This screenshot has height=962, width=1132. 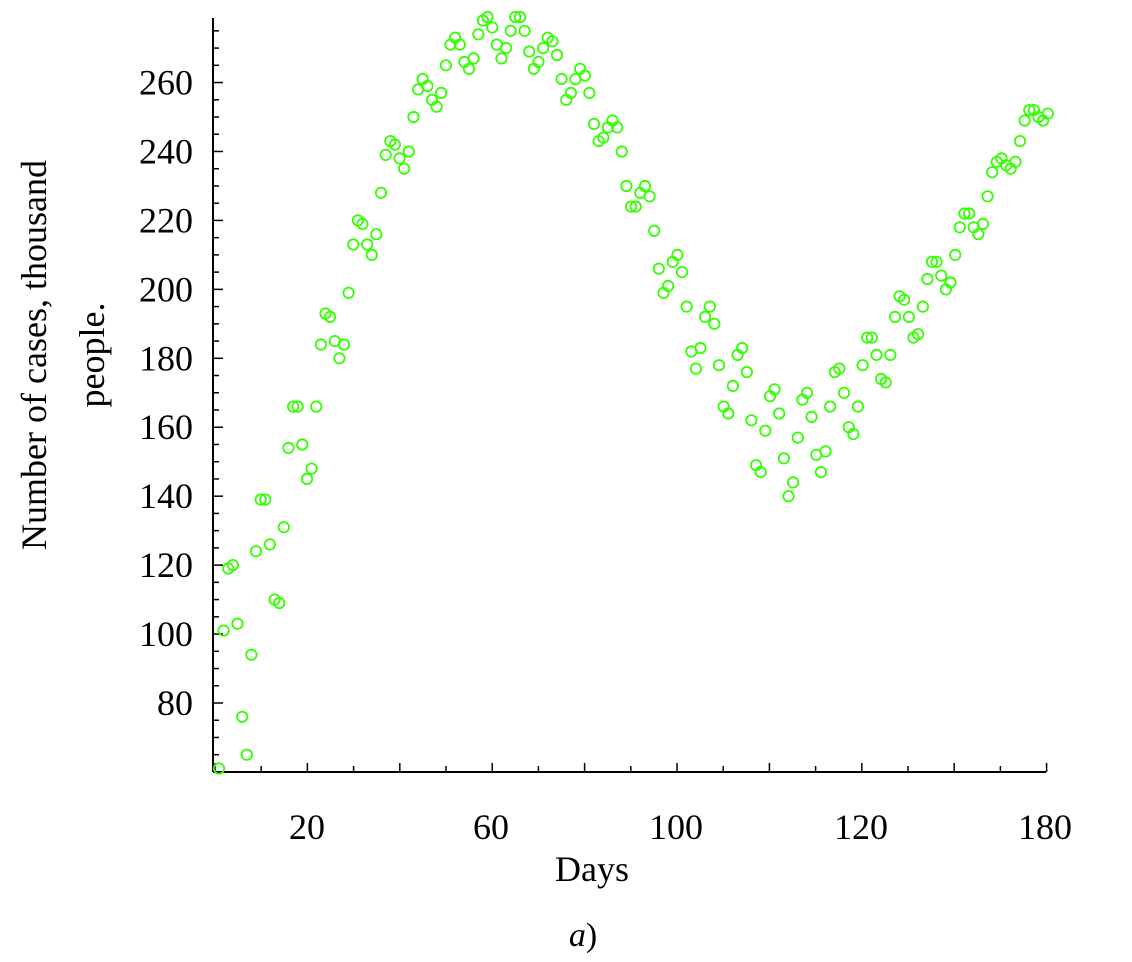 What do you see at coordinates (166, 220) in the screenshot?
I see `y-tick-label: 220` at bounding box center [166, 220].